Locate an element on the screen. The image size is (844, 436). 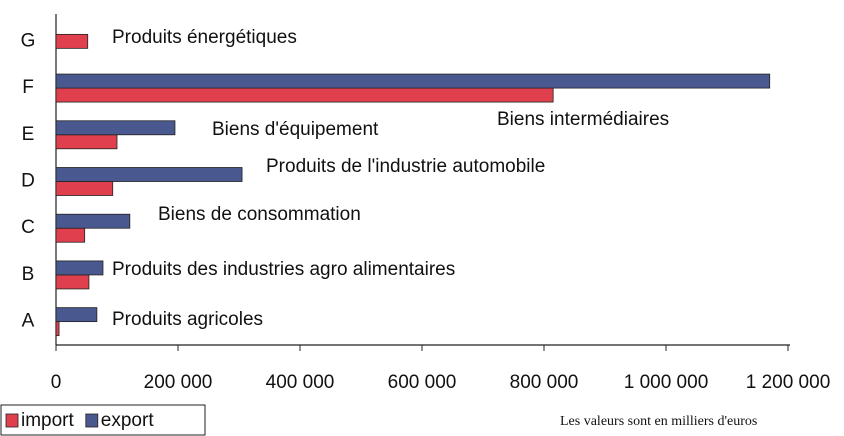
note: Les valeurs sont en milliers d'euros is located at coordinates (658, 421).